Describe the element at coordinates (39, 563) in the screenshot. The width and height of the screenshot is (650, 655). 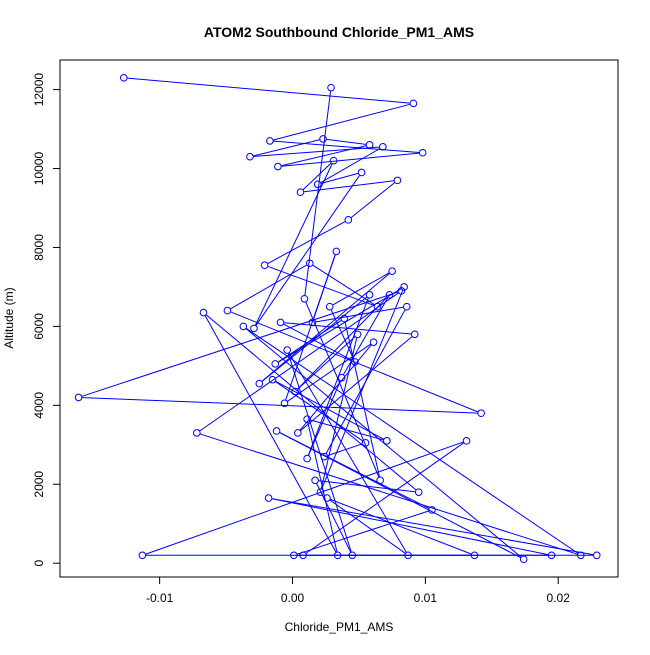
I see `y-tick-label: 0` at that location.